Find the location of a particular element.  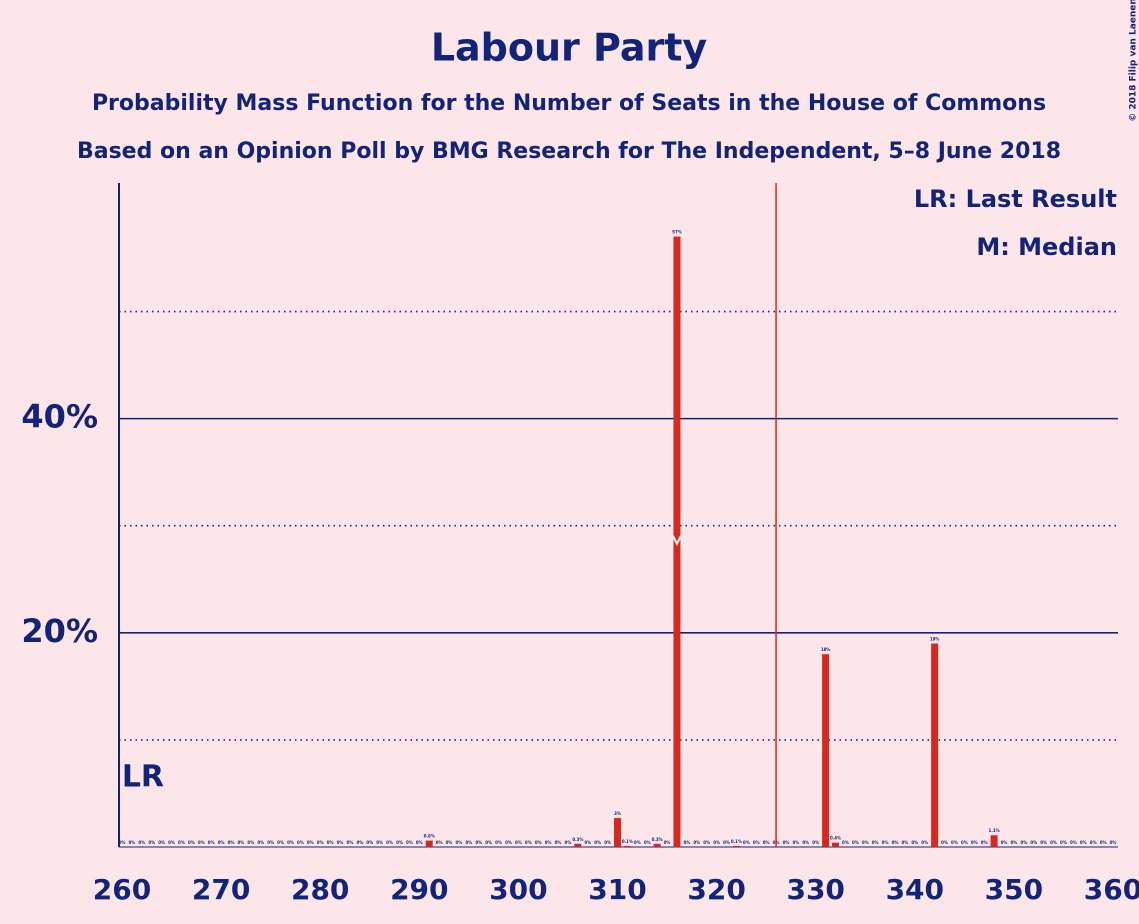

legend-entry: M: Median is located at coordinates (1046, 247).